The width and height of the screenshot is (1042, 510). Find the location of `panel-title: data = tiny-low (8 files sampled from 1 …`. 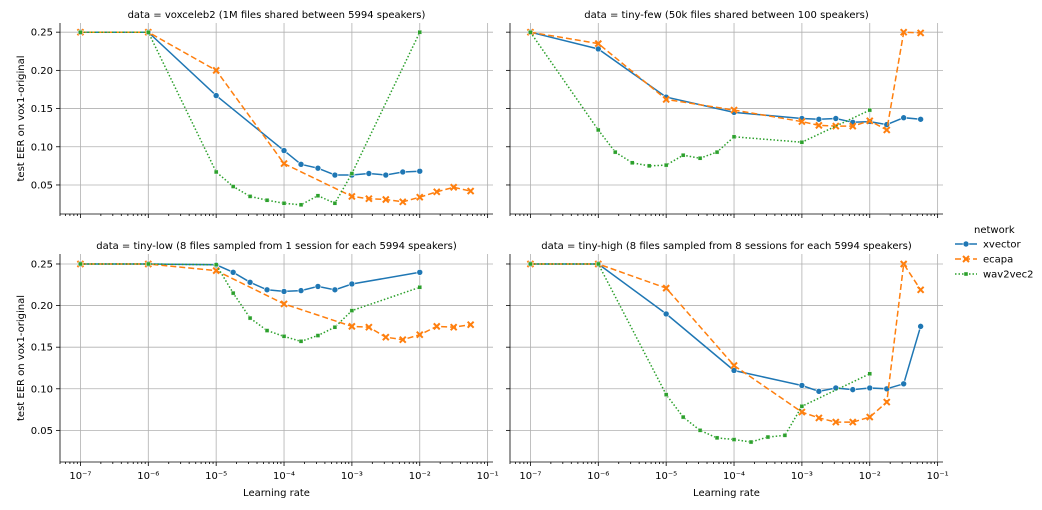

panel-title: data = tiny-low (8 files sampled from 1 … is located at coordinates (276, 246).